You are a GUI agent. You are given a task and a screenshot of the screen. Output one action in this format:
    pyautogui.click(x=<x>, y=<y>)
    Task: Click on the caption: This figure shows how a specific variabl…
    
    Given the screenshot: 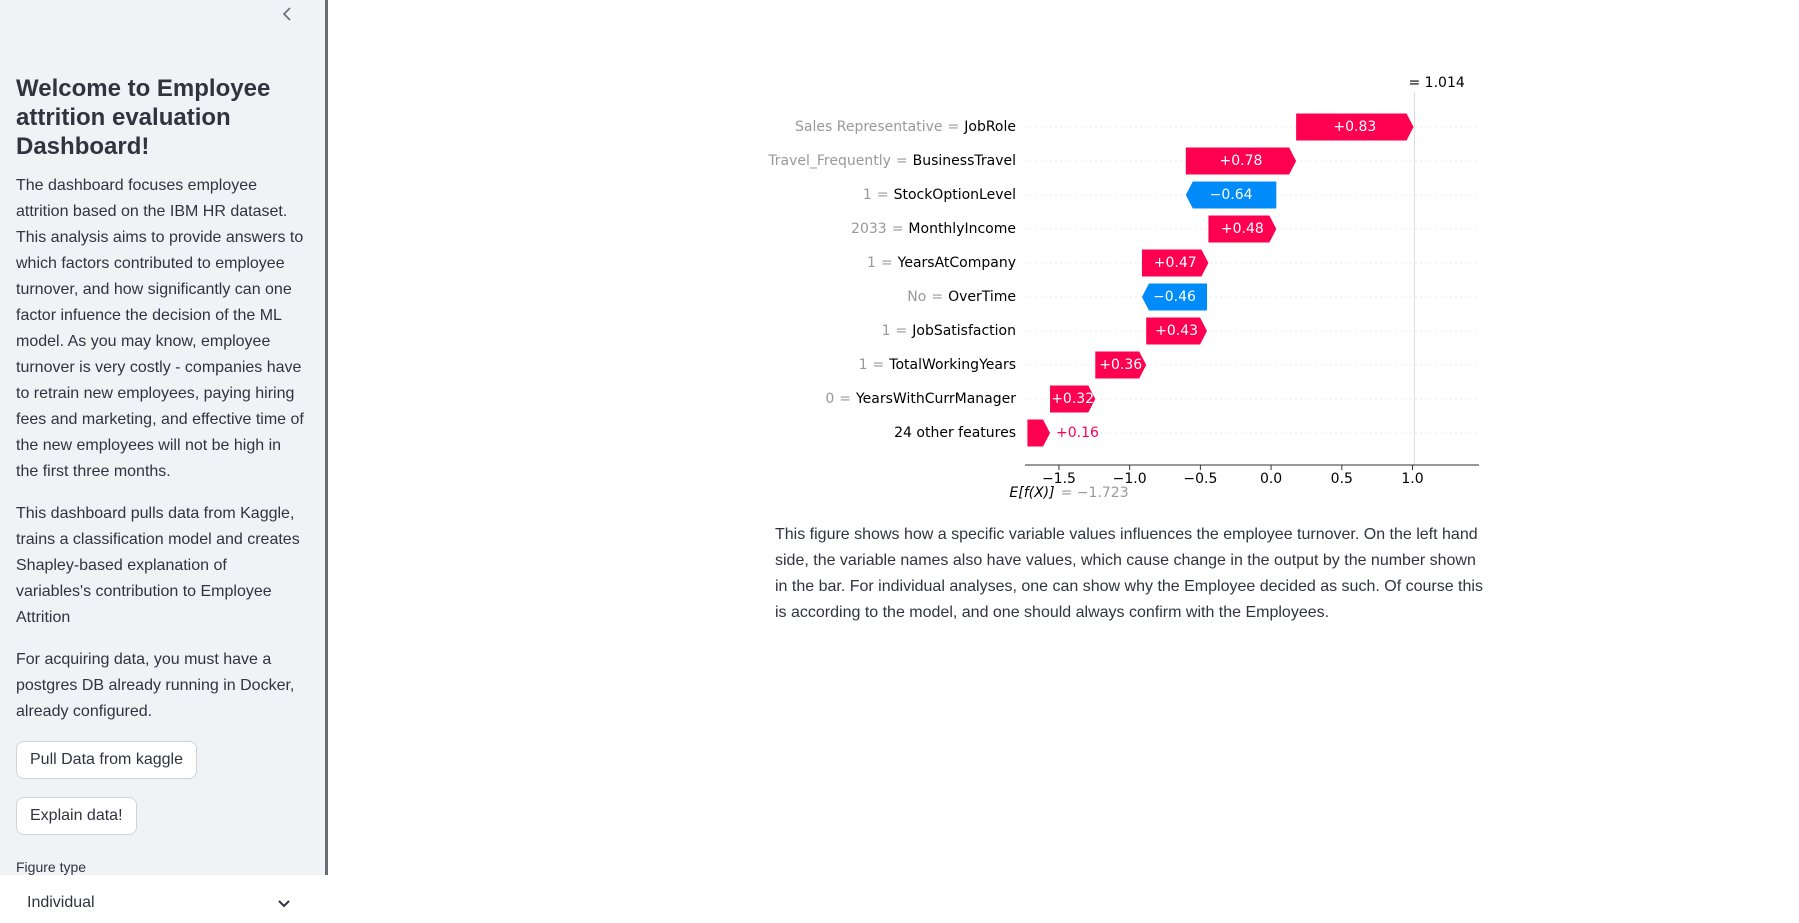 What is the action you would take?
    pyautogui.click(x=1129, y=573)
    